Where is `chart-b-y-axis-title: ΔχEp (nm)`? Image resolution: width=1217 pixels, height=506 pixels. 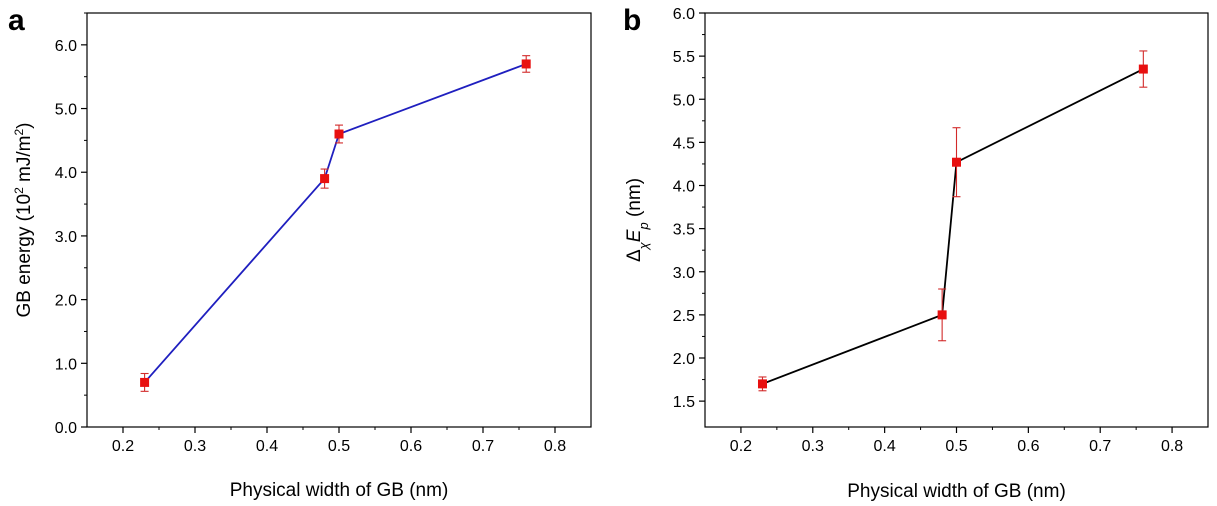 chart-b-y-axis-title: ΔχEp (nm) is located at coordinates (637, 220).